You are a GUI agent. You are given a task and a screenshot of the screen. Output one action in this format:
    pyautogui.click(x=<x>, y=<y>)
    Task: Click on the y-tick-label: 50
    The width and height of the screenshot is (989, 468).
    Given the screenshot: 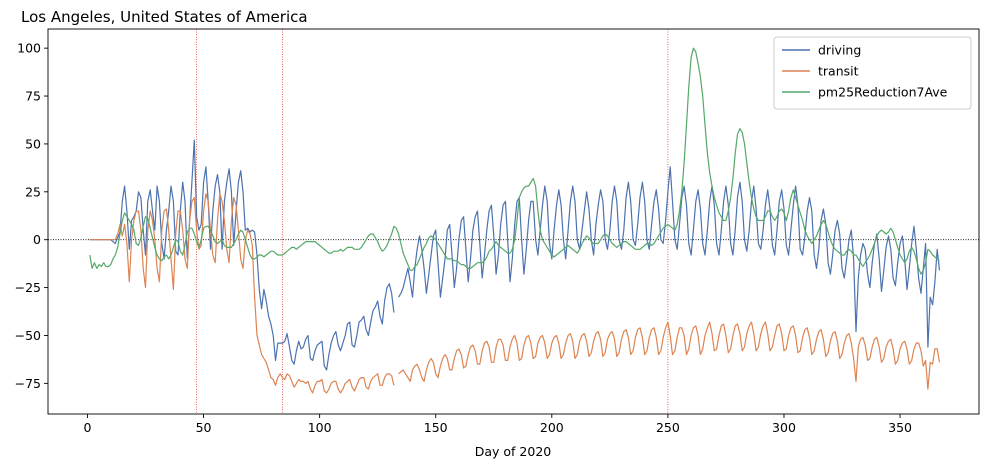 What is the action you would take?
    pyautogui.click(x=33, y=143)
    